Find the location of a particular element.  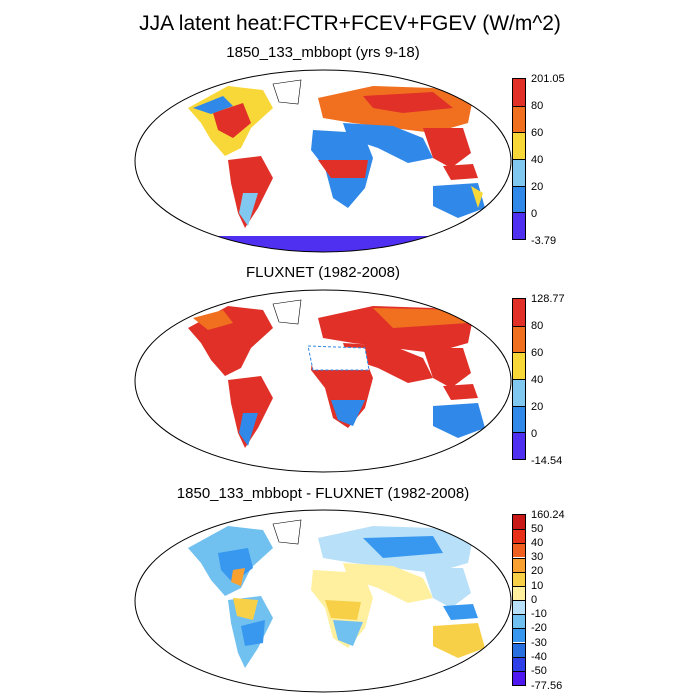

colorbar-1-tick: 80 is located at coordinates (537, 106).